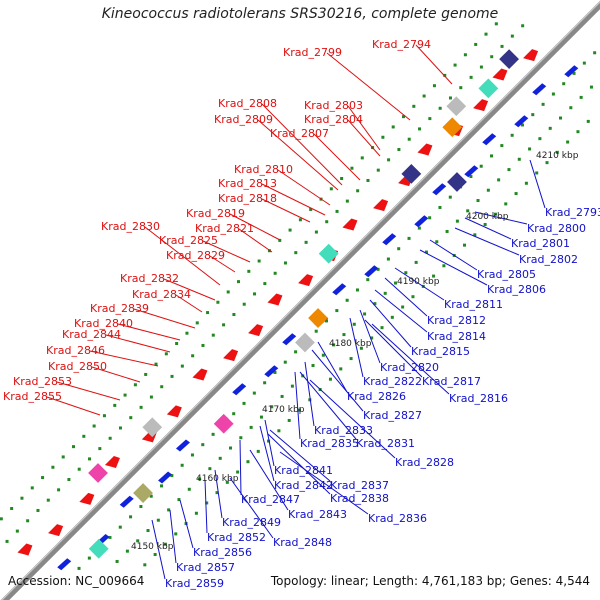 The height and width of the screenshot is (600, 600). I want to click on reverse-gene-label: Krad_2859, so click(194, 583).